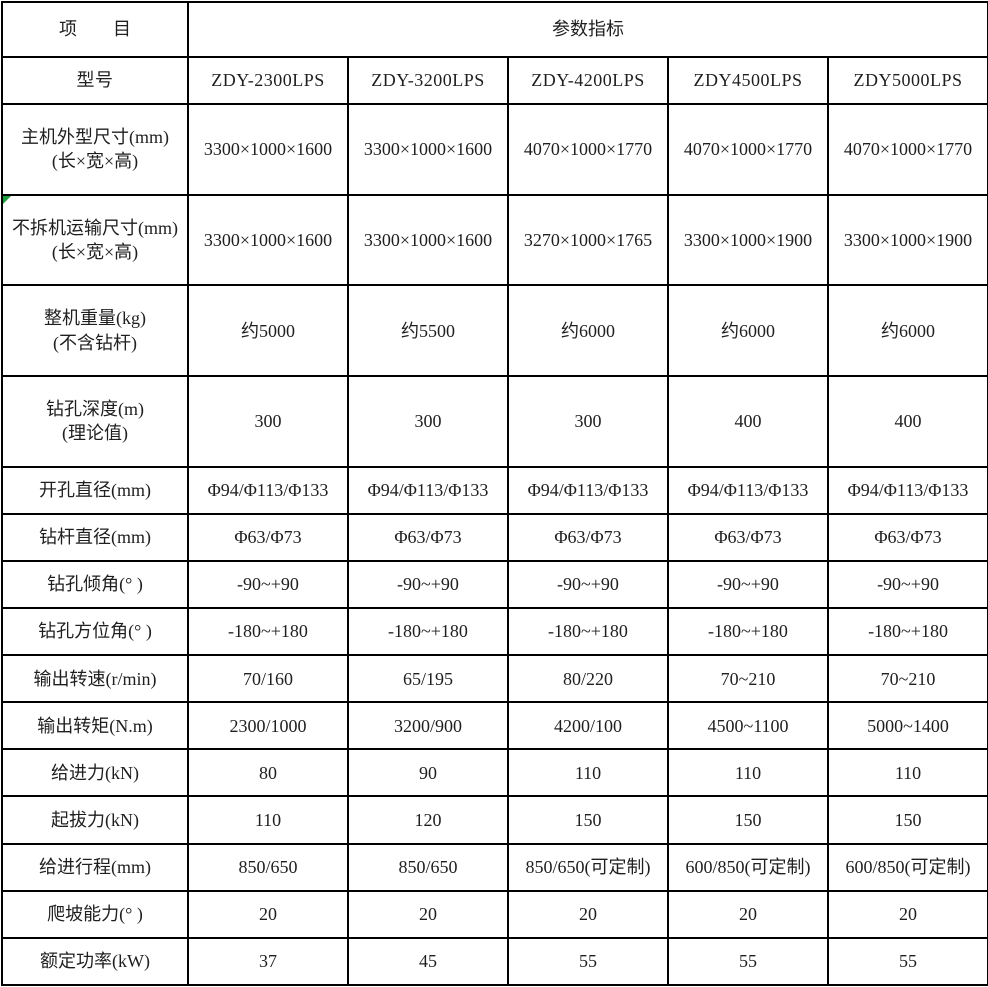 The width and height of the screenshot is (988, 987). I want to click on row-label-cell: 整机重量(kg) (不含钻杆), so click(95, 331).